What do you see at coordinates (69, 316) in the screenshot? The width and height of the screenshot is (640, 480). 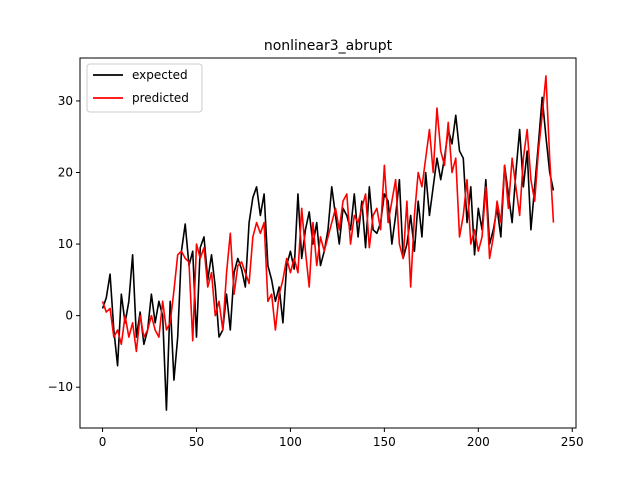 I see `y-tick-label-1: 0` at bounding box center [69, 316].